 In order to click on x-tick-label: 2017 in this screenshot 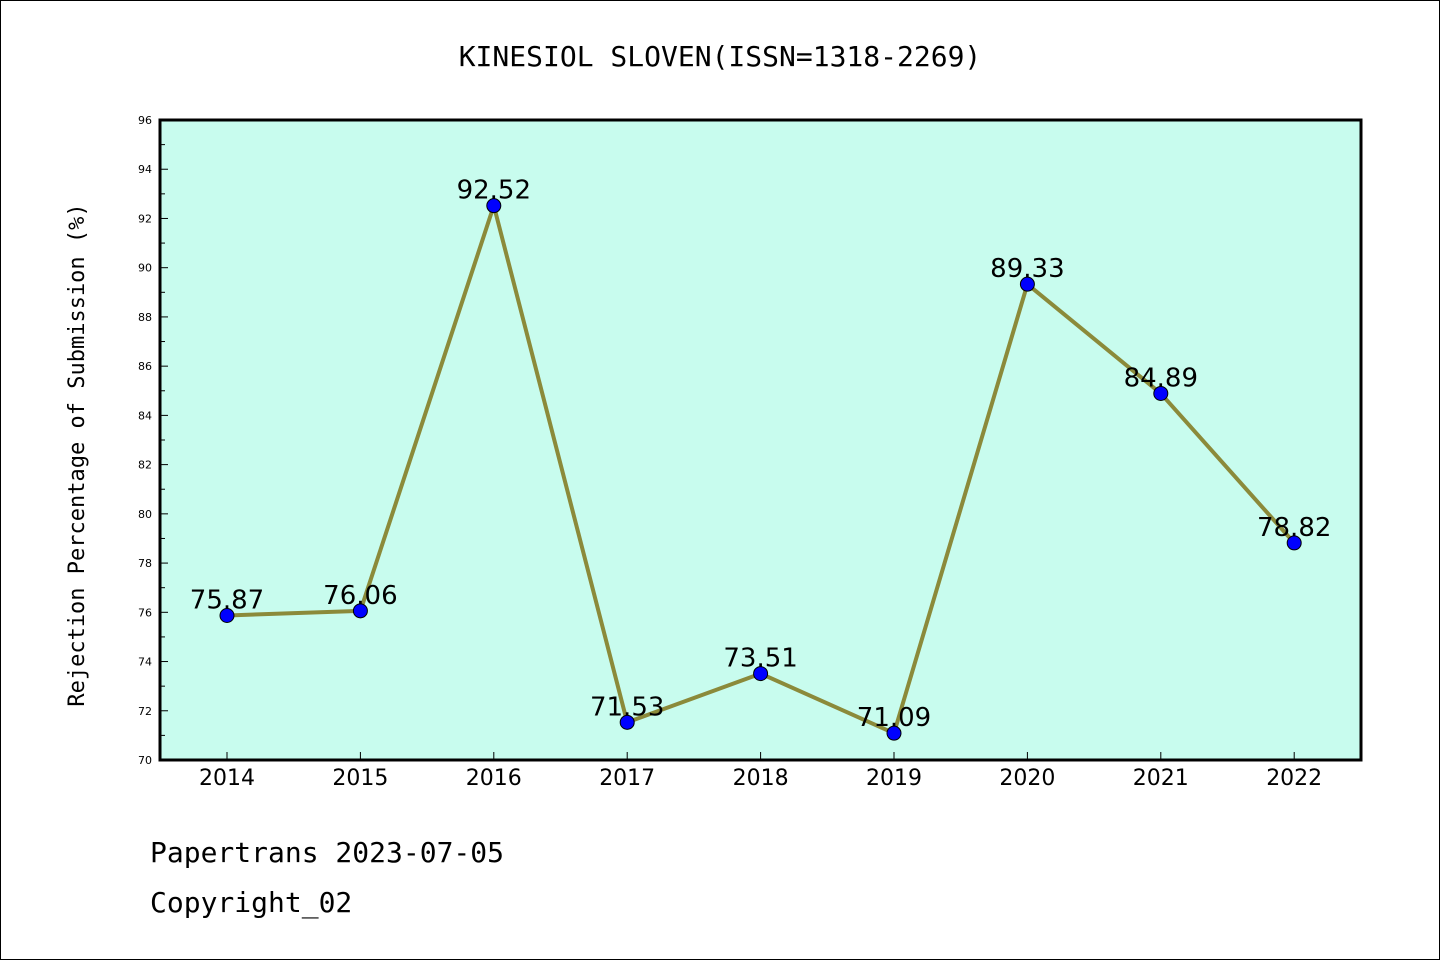, I will do `click(627, 778)`.